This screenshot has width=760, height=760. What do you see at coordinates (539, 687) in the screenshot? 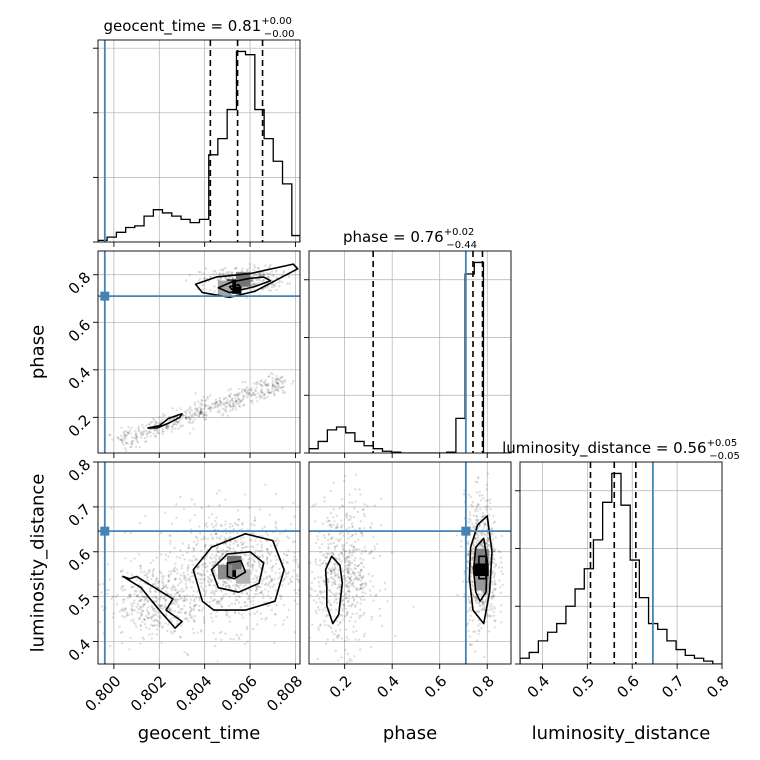
I see `xtick-label-luminosity_distance: 0.4` at bounding box center [539, 687].